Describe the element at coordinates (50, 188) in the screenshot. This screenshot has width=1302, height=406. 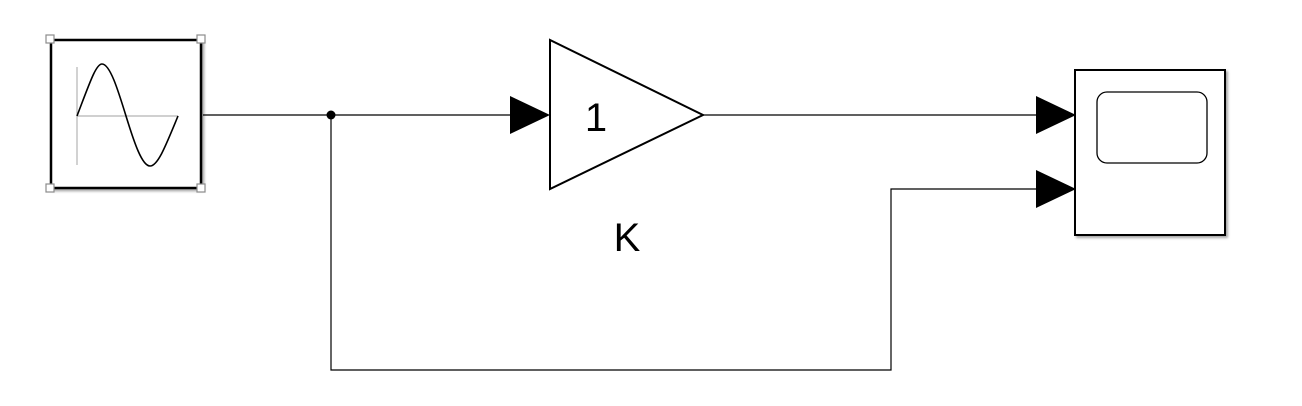
I see `selection-handle-bottom-left` at that location.